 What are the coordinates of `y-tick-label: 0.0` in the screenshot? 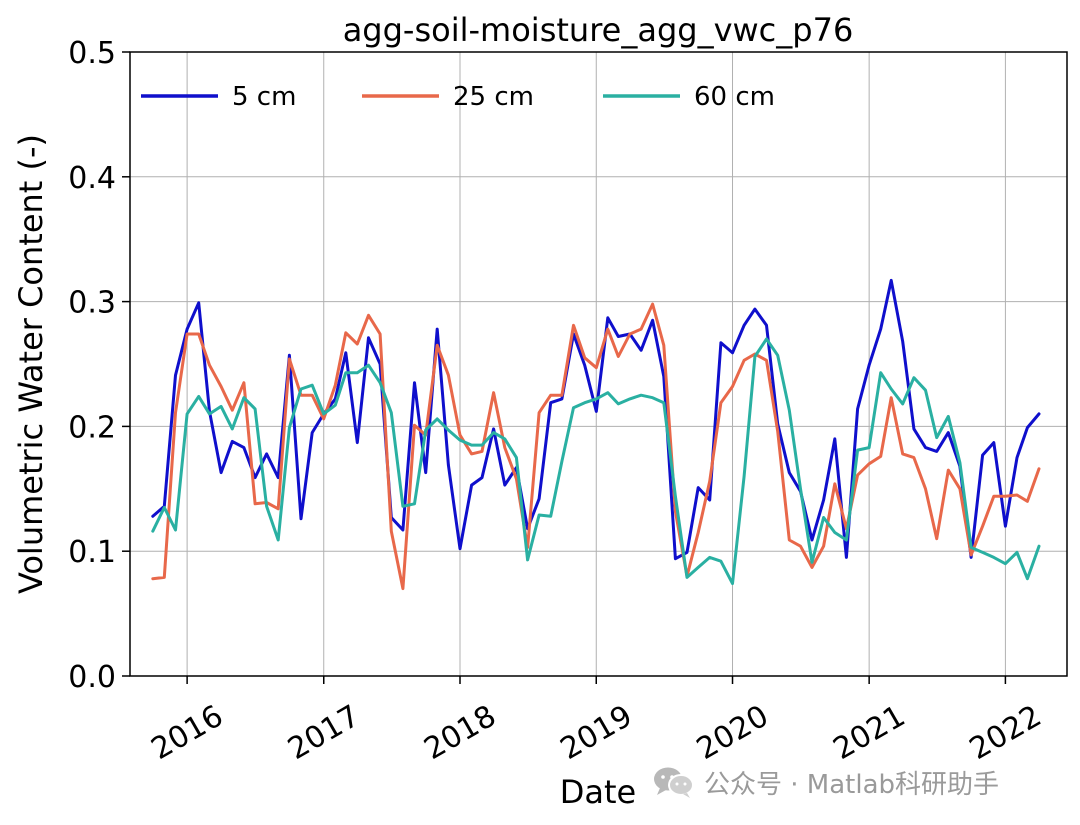 It's located at (92, 677).